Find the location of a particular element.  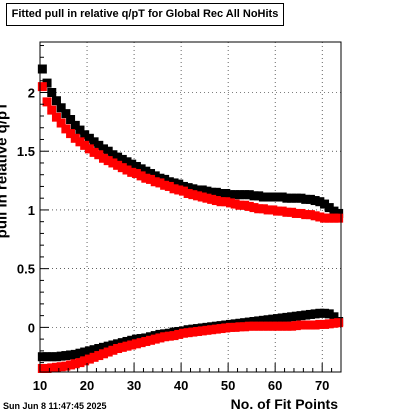

x-tick-label: 70 is located at coordinates (322, 385).